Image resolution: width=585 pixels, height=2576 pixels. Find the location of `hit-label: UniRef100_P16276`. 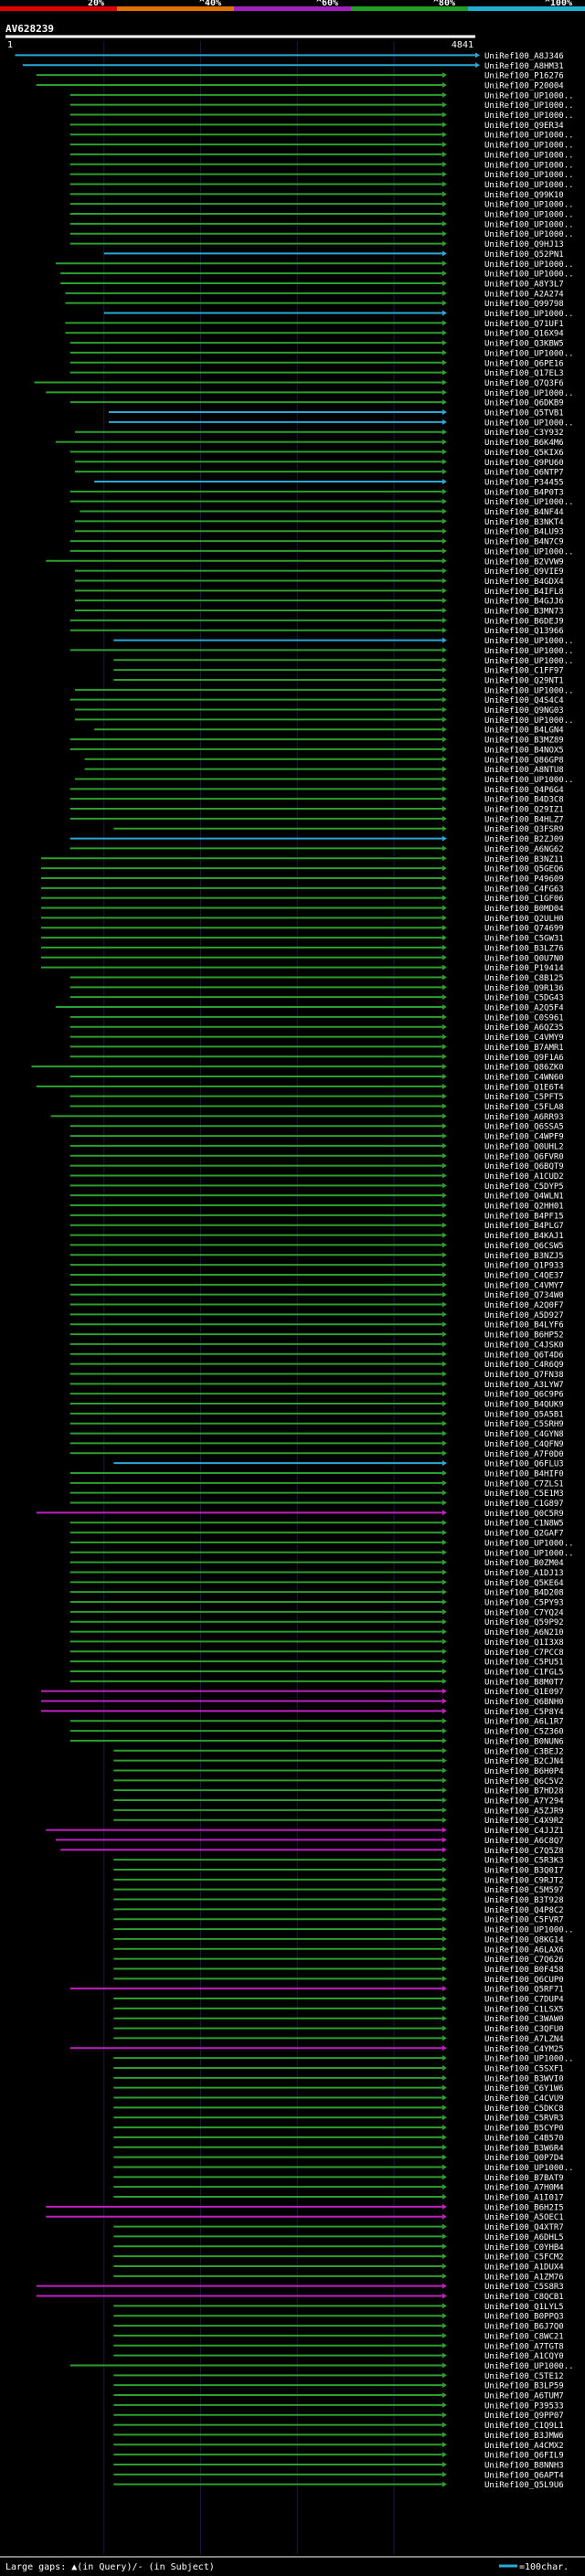

hit-label: UniRef100_P16276 is located at coordinates (524, 76).